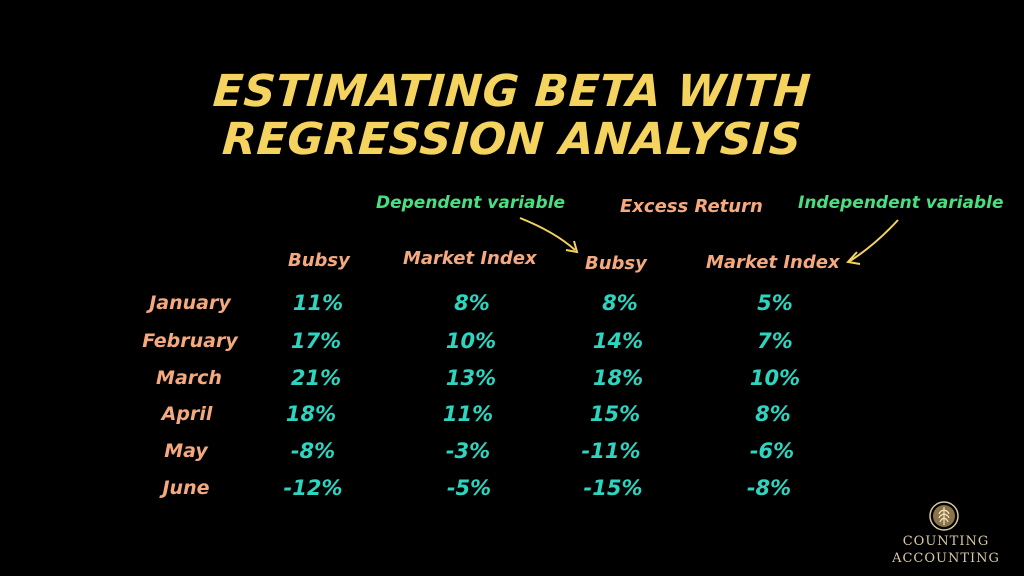 The height and width of the screenshot is (576, 1024). I want to click on month-label: May, so click(186, 451).